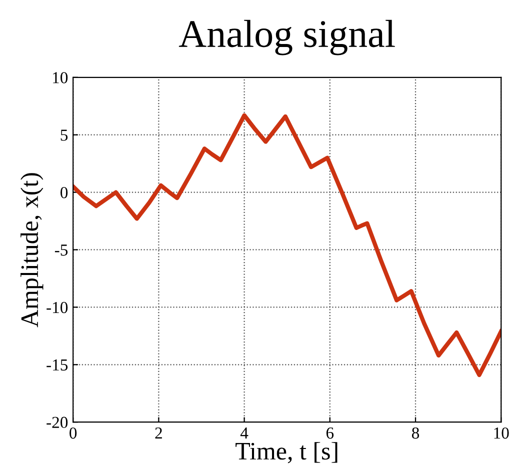 The width and height of the screenshot is (522, 469). I want to click on x-tick-label: 2, so click(158, 433).